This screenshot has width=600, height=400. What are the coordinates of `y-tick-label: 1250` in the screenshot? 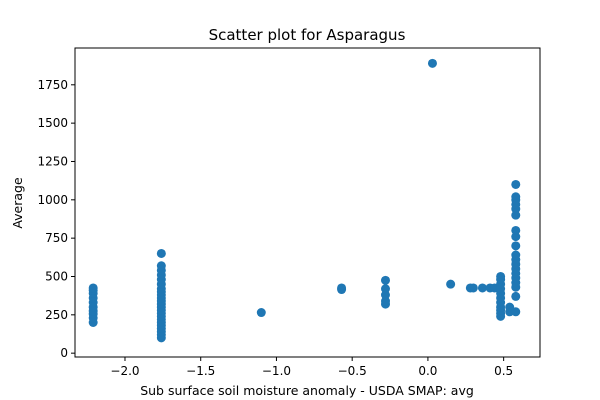 It's located at (52, 161).